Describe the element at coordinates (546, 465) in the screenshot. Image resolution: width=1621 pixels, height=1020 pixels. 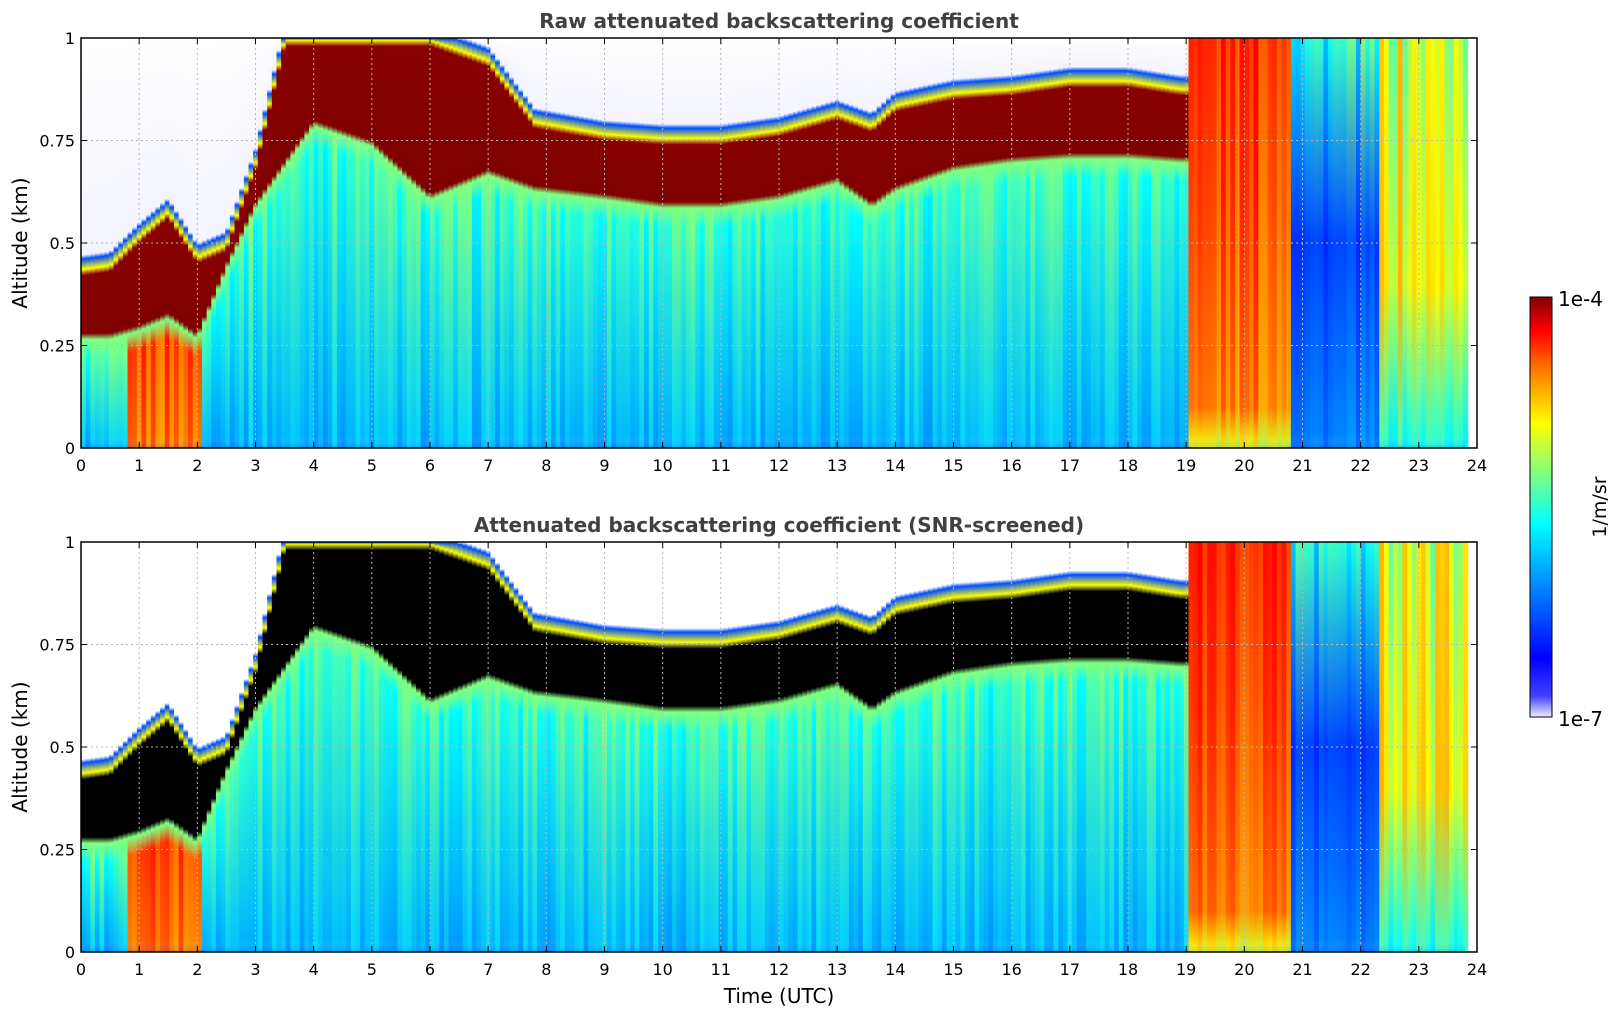
I see `x-tick-label: 8` at that location.